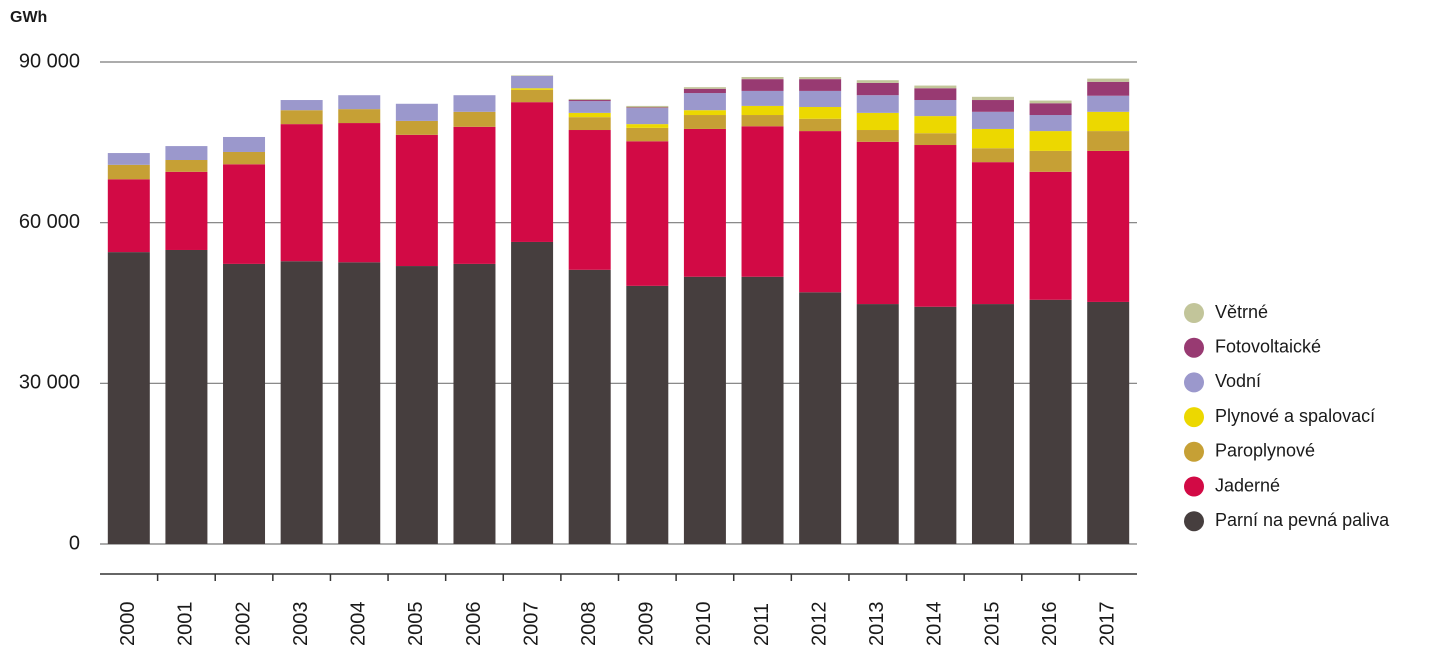  I want to click on x-tick-label: 2003, so click(301, 624).